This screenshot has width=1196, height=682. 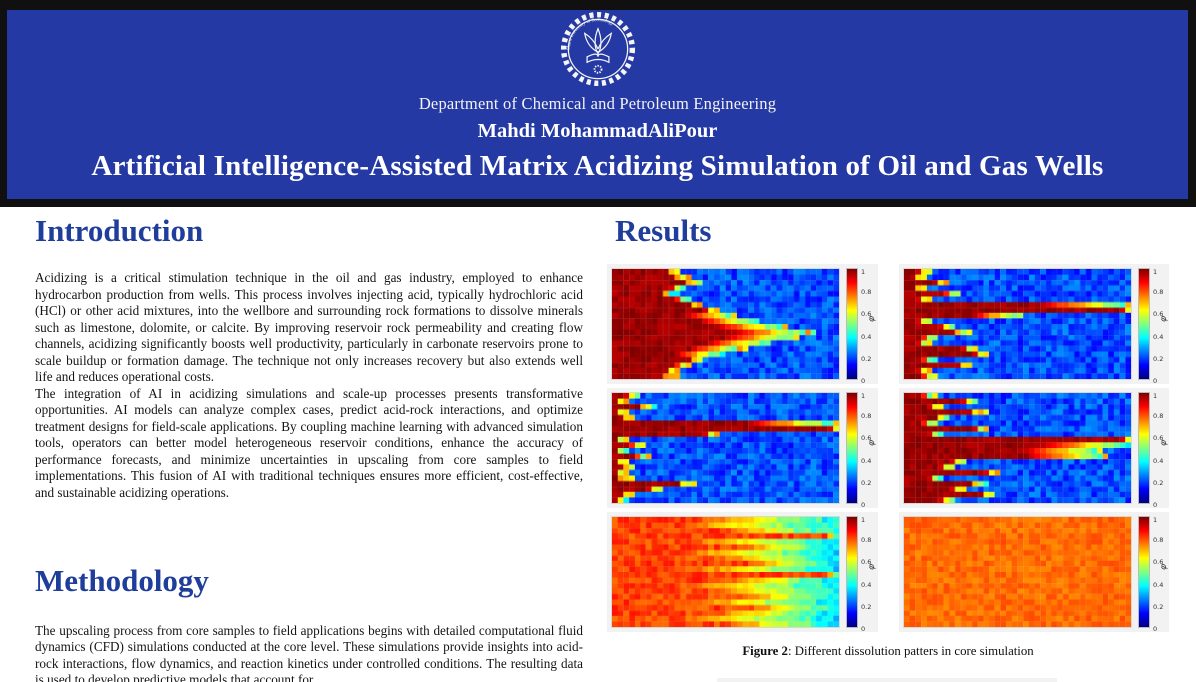 I want to click on author-name: Mahdi MohammadAliPour, so click(x=597, y=131).